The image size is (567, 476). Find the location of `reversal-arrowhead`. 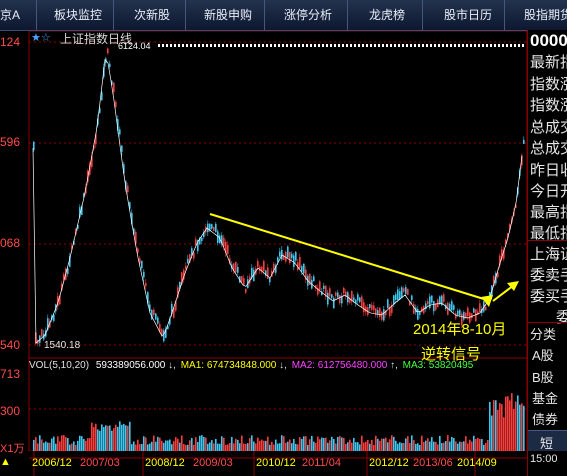

reversal-arrowhead is located at coordinates (513, 286).